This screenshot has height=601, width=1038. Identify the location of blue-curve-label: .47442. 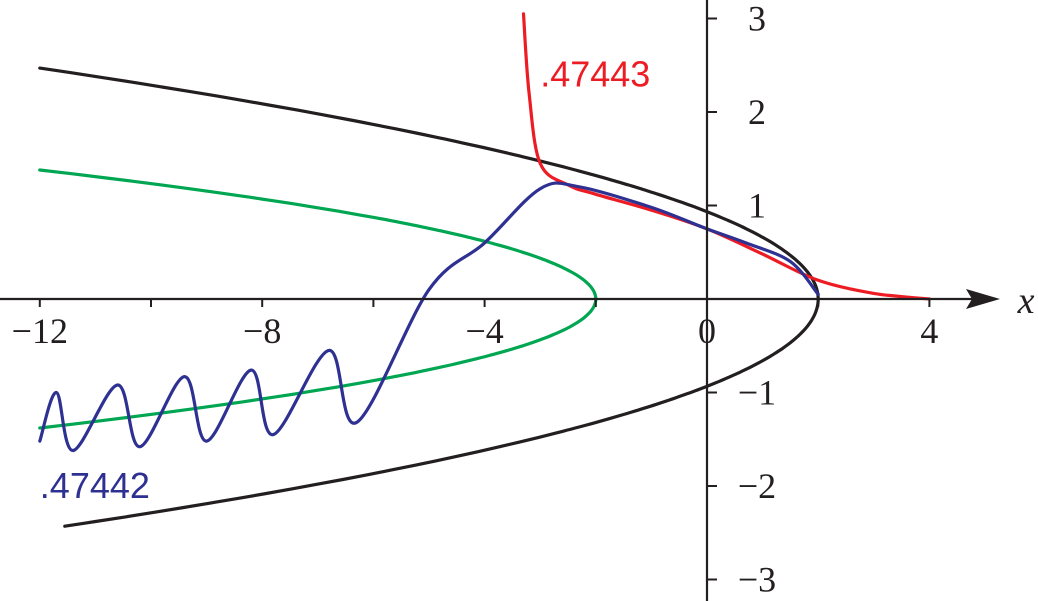
(95, 485).